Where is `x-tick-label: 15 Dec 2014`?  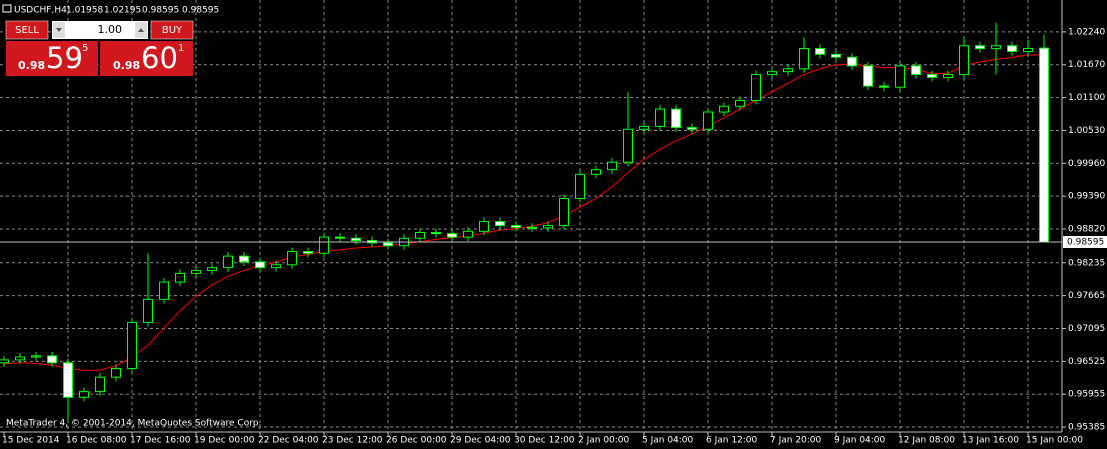
x-tick-label: 15 Dec 2014 is located at coordinates (31, 441).